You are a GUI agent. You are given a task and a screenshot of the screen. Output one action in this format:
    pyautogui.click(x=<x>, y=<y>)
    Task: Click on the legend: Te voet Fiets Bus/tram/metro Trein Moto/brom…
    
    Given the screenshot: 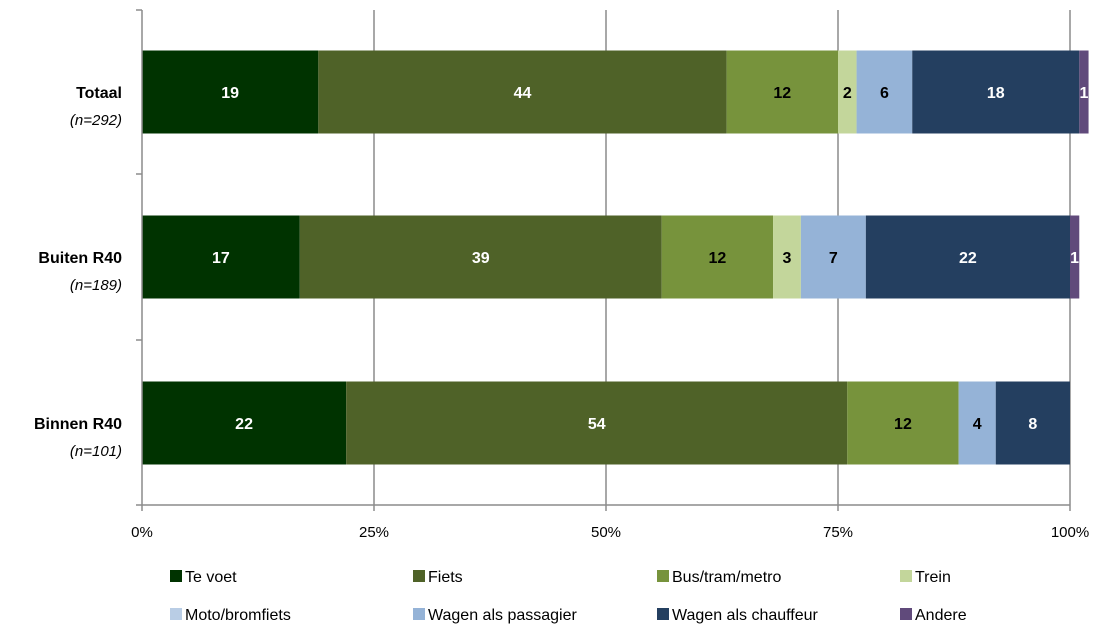 What is the action you would take?
    pyautogui.click(x=568, y=596)
    